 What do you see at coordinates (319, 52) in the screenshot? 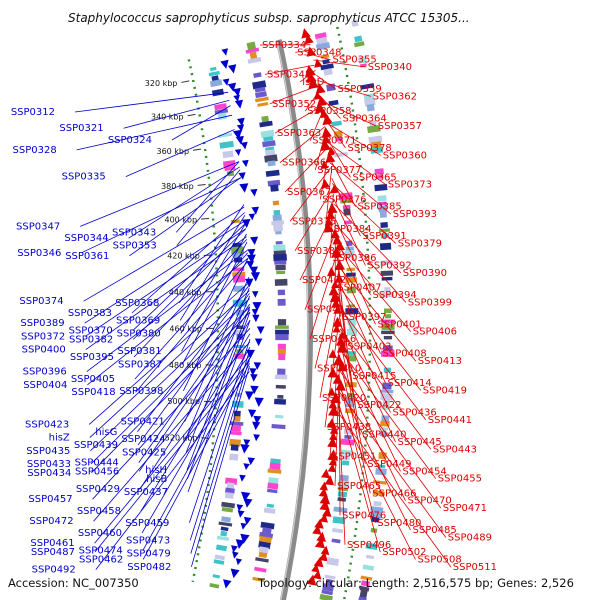
I see `reverse-gene-label: SSP0348` at bounding box center [319, 52].